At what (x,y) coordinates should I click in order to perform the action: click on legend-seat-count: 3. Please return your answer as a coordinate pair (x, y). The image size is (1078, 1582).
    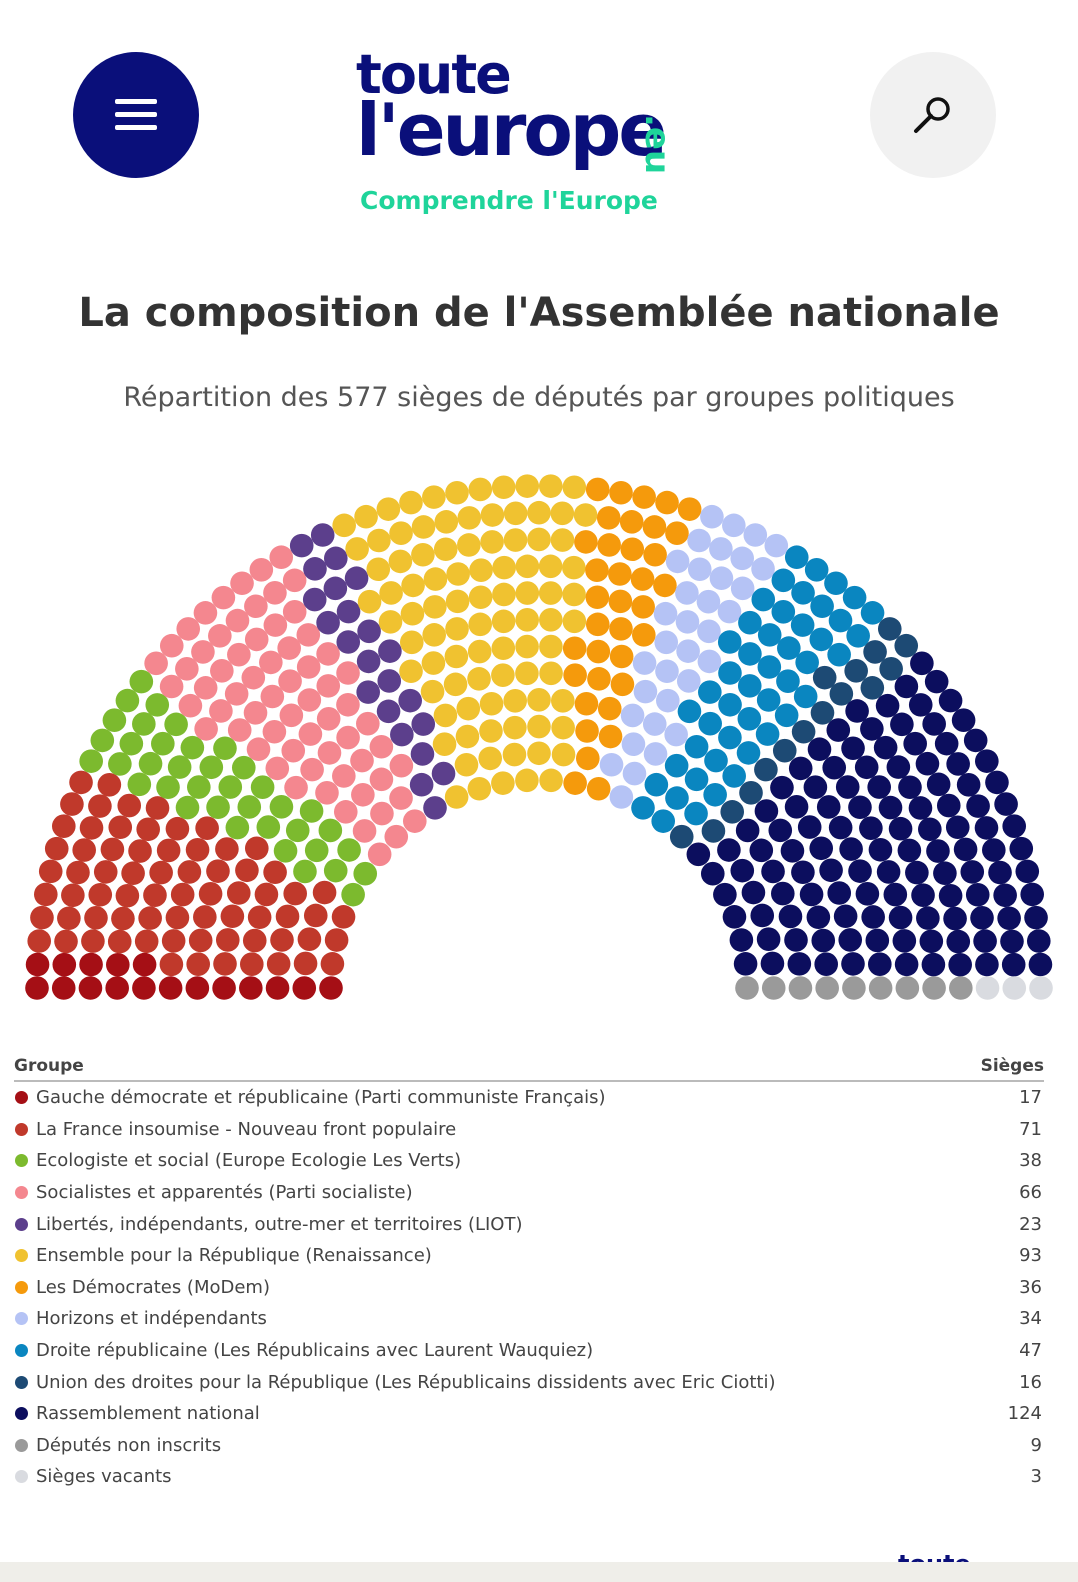
    Looking at the image, I should click on (1036, 1477).